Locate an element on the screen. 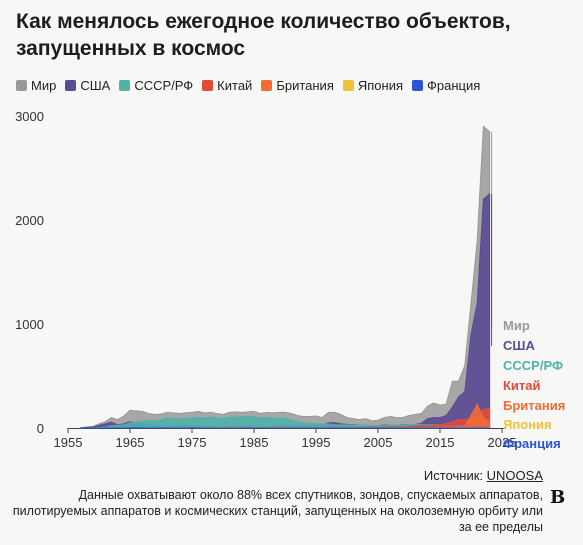  legend-swatch-world is located at coordinates (21, 85).